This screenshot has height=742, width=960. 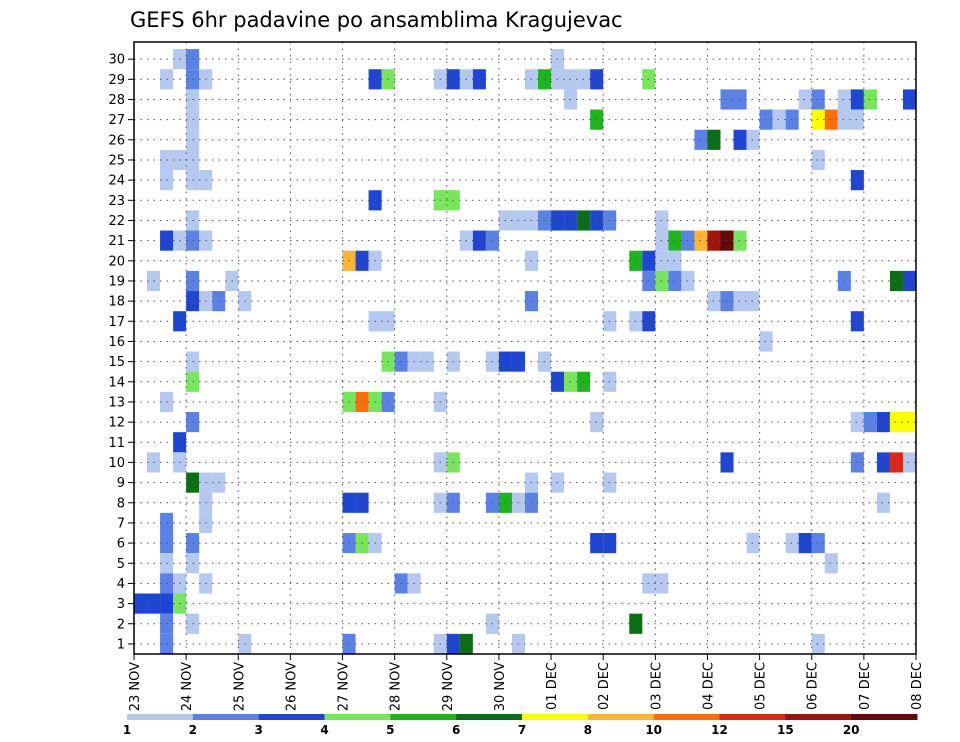 I want to click on x-tick-label: 07 DEC, so click(x=865, y=686).